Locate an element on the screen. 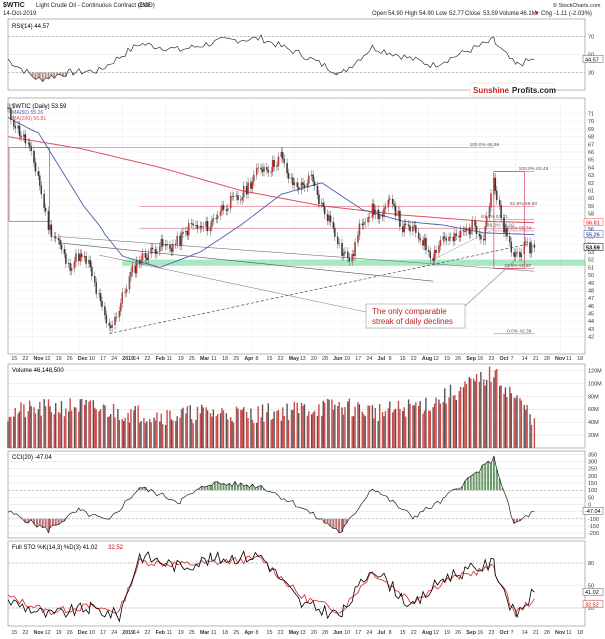 Image resolution: width=605 pixels, height=639 pixels. cci-tick-label: 100 is located at coordinates (592, 491).